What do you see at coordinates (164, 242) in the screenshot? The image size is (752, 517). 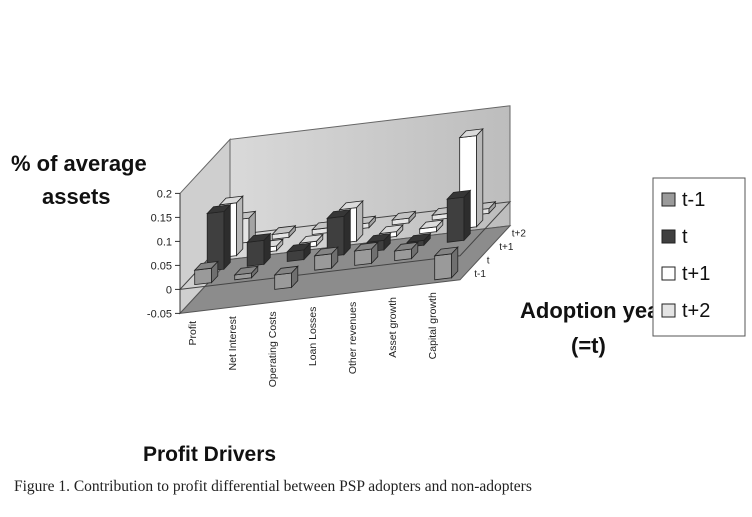 I see `y-tick-label: 0.1` at bounding box center [164, 242].